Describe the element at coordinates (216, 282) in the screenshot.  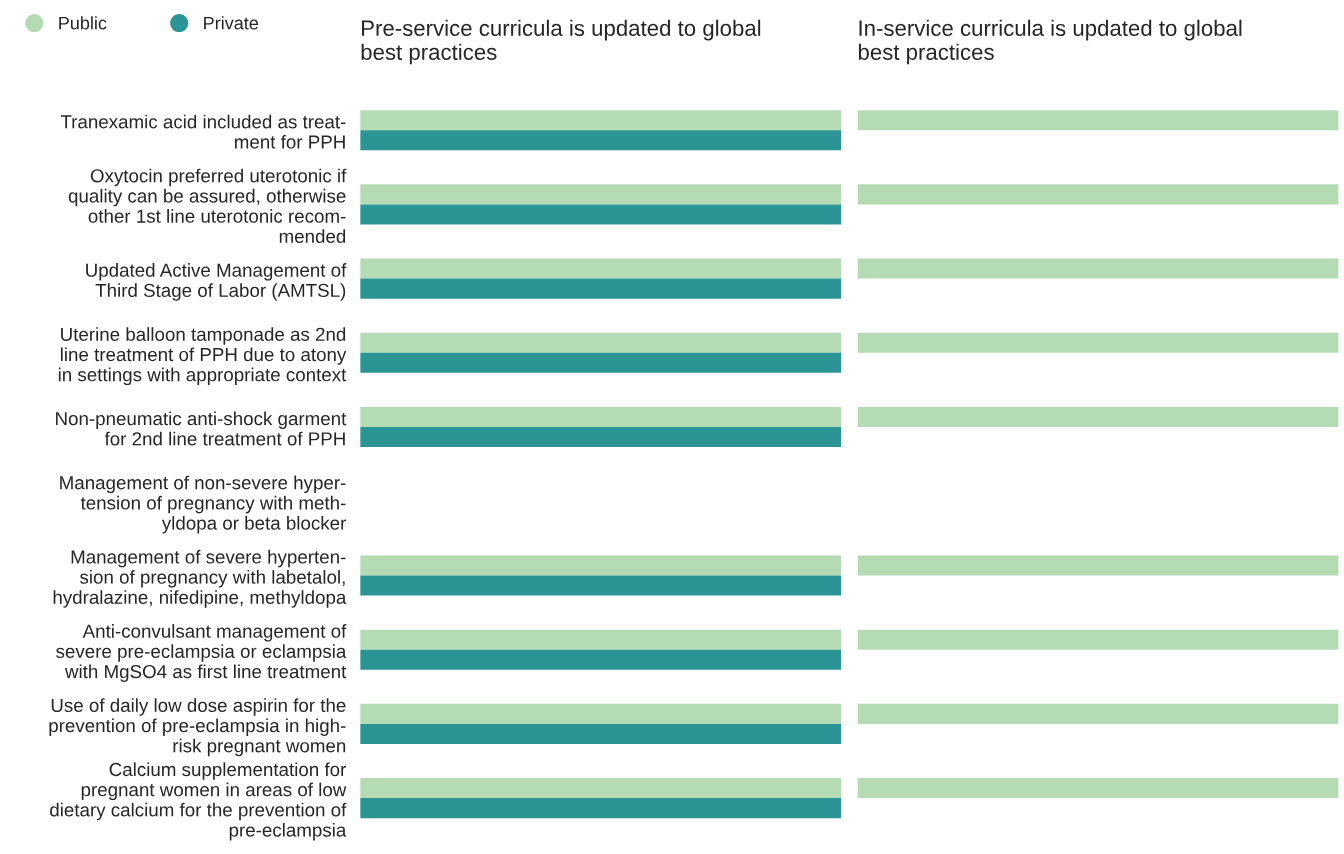
I see `y-tick-label: Updated Active Management of Third Stage of Labor (AMTSL)` at that location.